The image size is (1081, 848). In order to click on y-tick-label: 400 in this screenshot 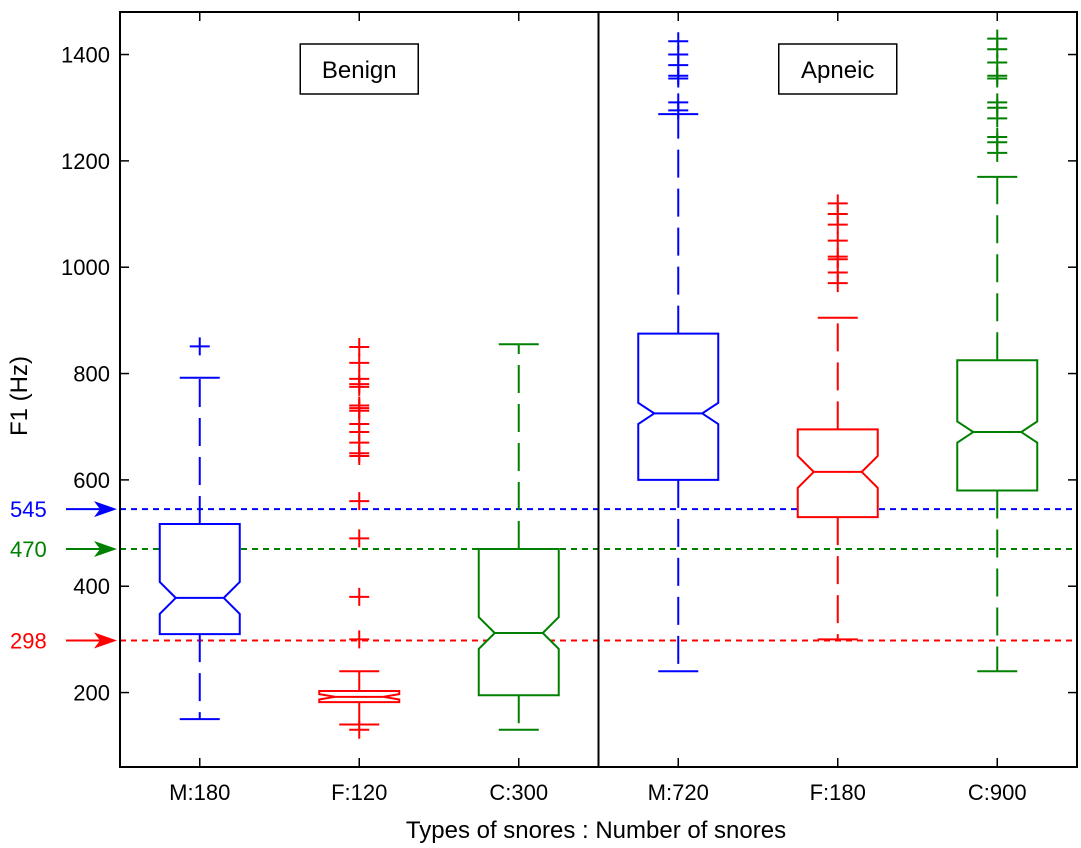, I will do `click(91, 586)`.